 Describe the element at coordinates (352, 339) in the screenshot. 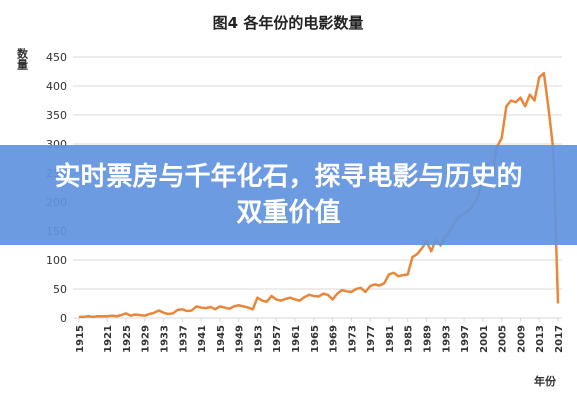

I see `x-tick-label: 1973` at that location.